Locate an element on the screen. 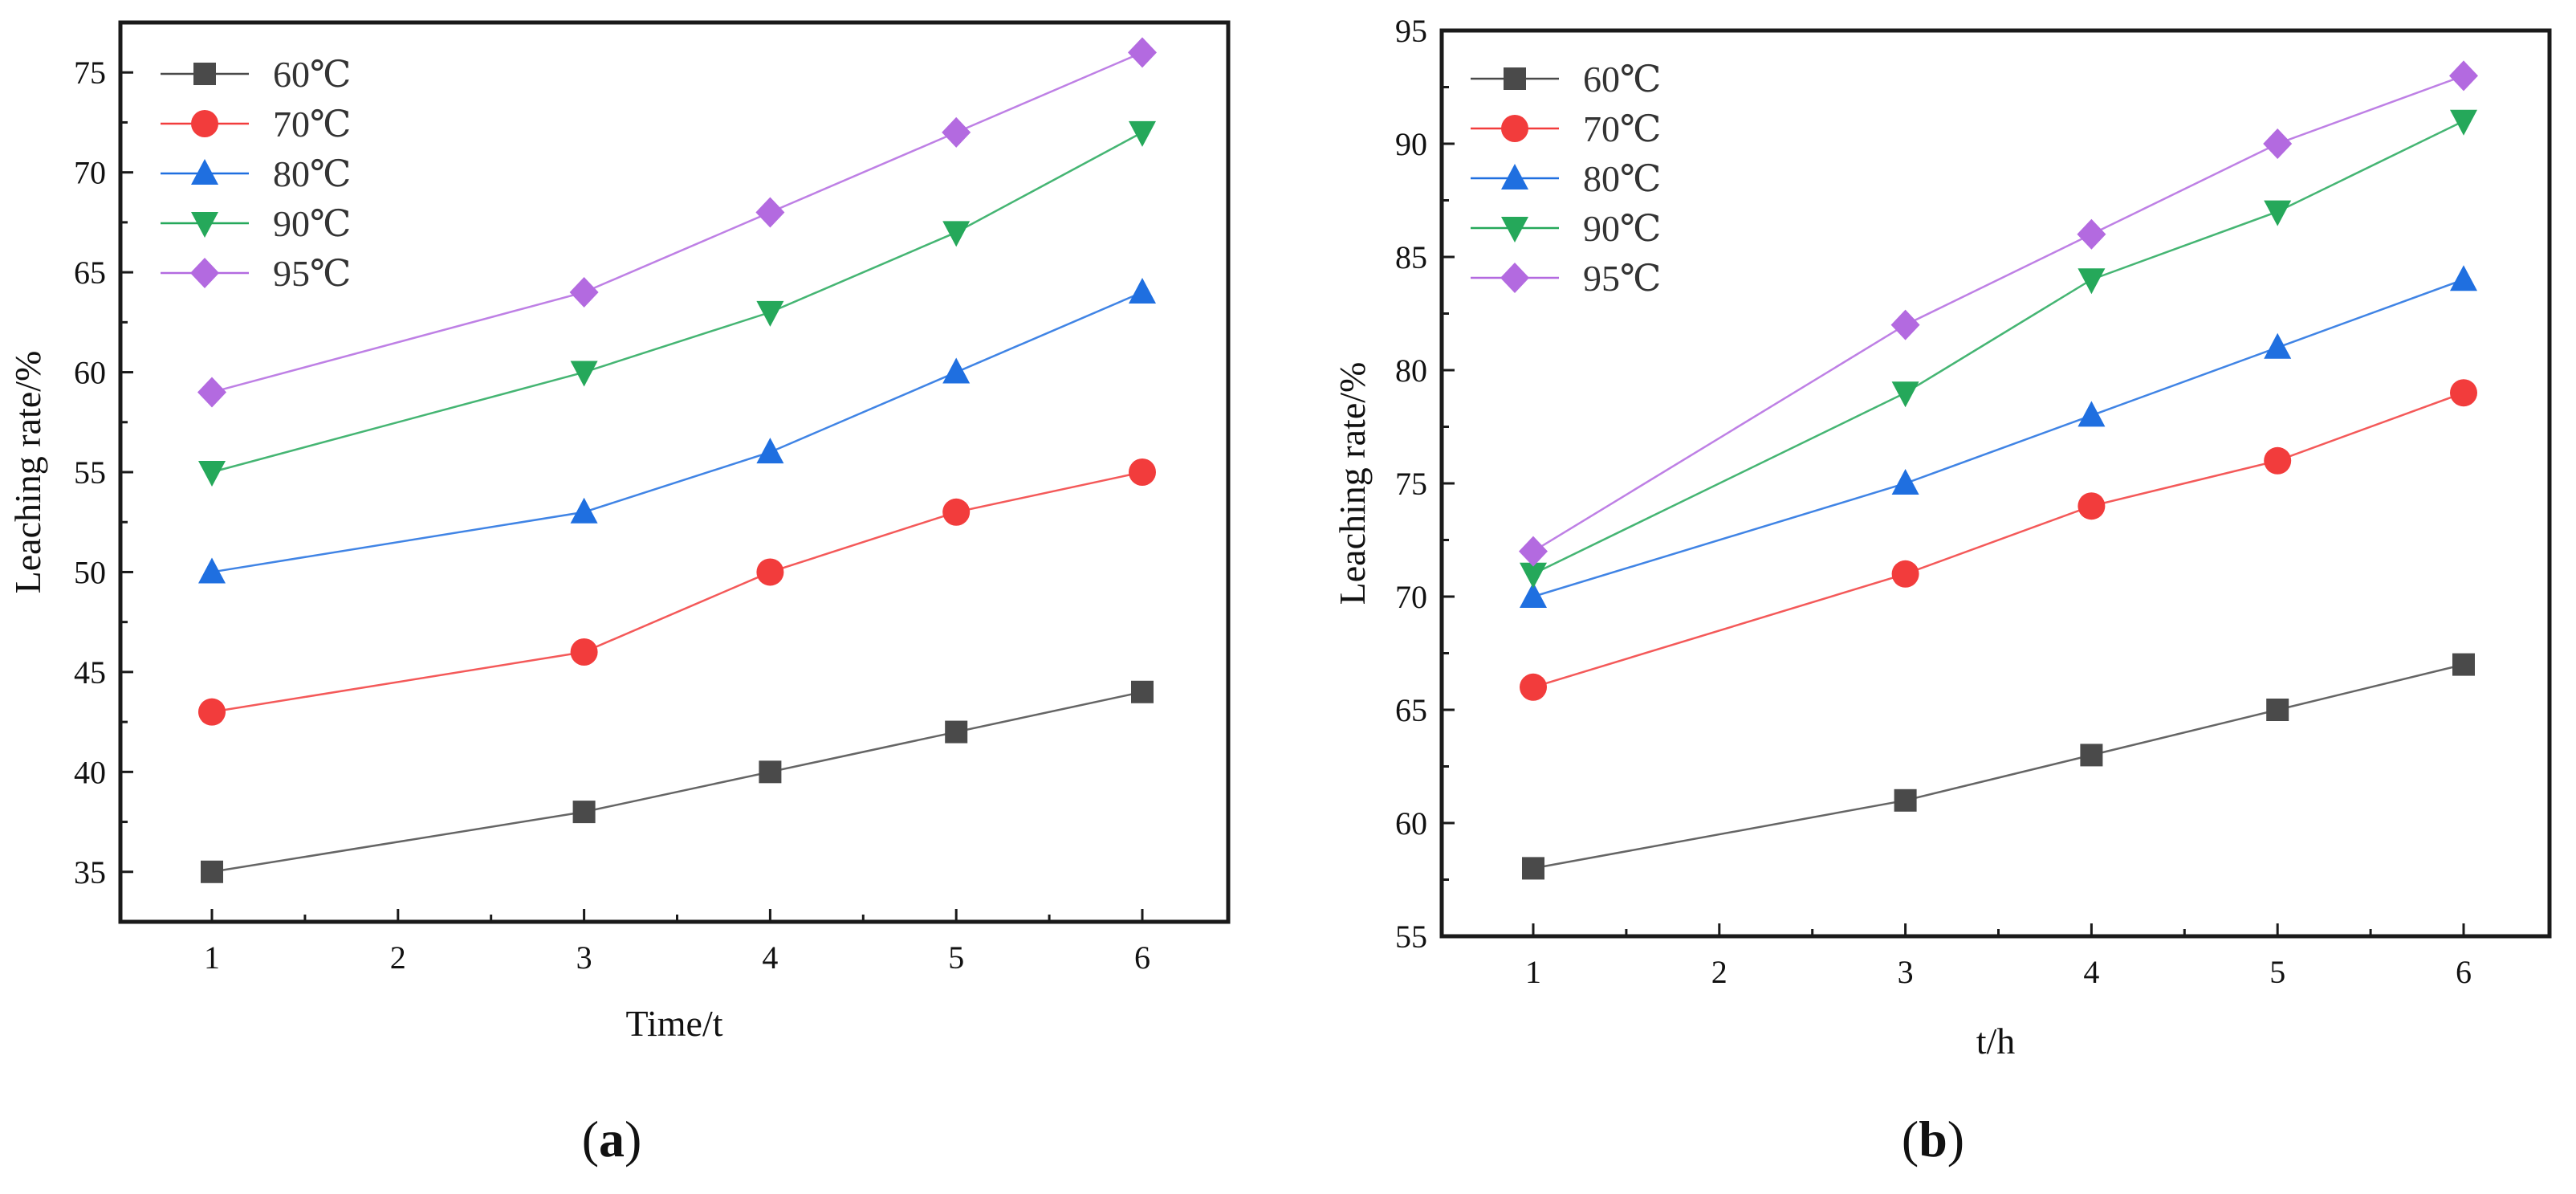  legend-item: 90℃ is located at coordinates (256, 223).